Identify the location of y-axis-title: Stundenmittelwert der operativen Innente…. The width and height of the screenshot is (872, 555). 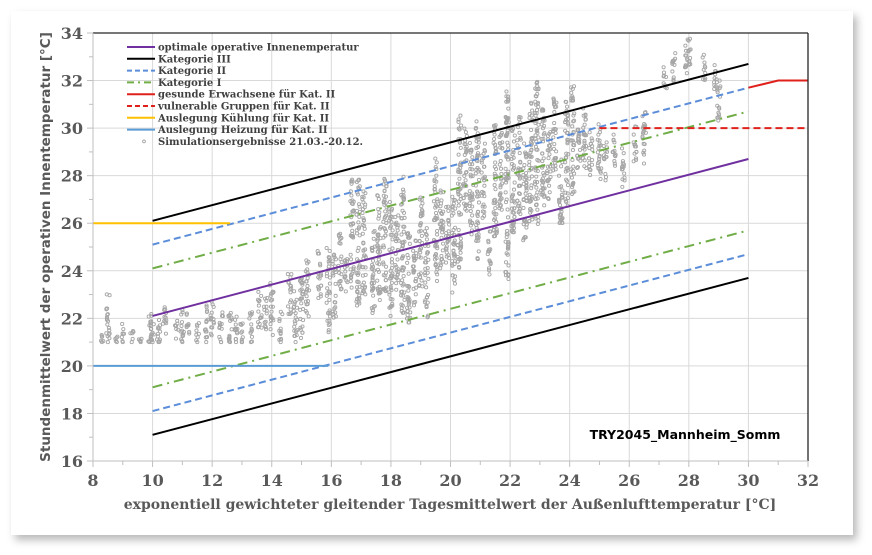
(46, 247).